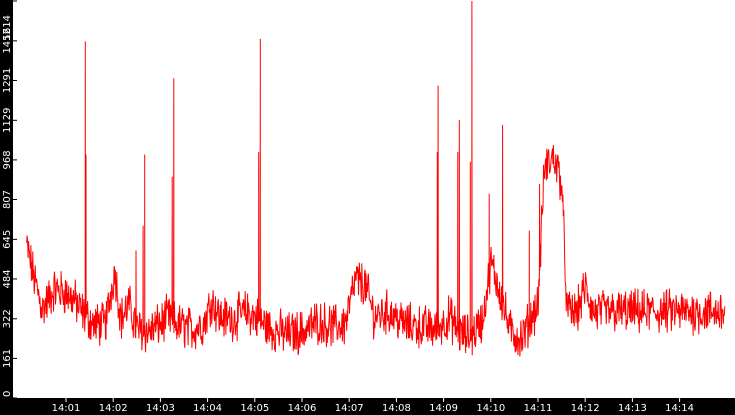 The image size is (735, 415). What do you see at coordinates (302, 408) in the screenshot?
I see `x-tick-label: 14:06` at bounding box center [302, 408].